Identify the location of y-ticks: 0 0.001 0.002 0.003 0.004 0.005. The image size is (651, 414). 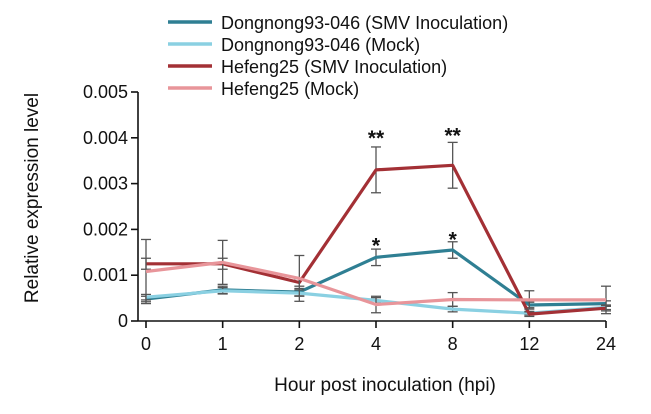
(110, 206).